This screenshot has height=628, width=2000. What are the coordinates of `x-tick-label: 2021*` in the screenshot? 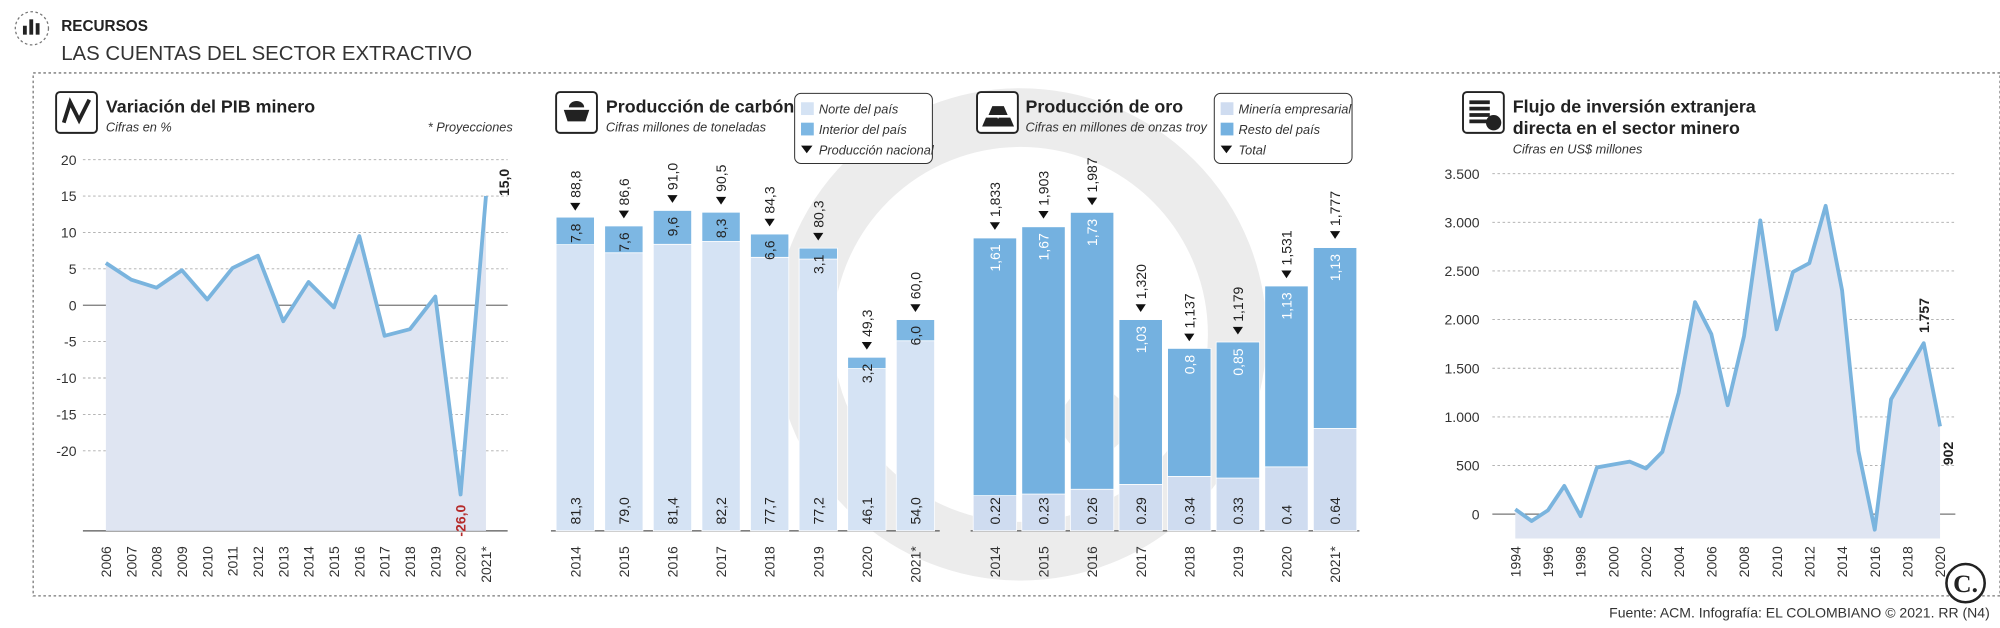 It's located at (486, 564).